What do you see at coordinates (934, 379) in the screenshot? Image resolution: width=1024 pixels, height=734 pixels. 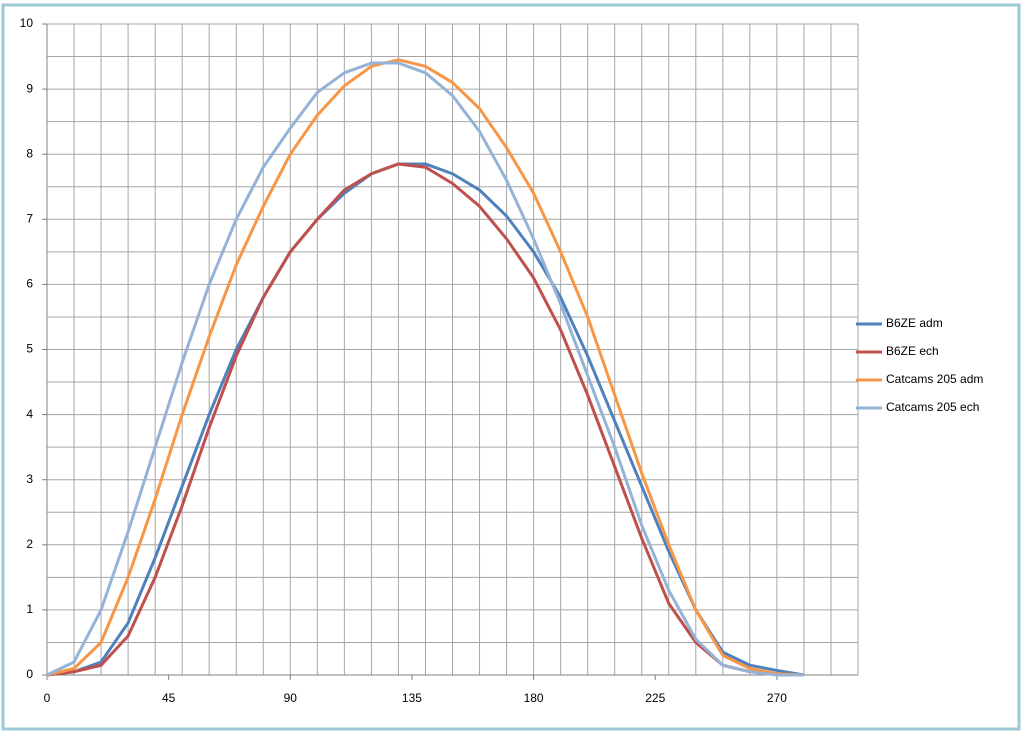 I see `legend-label: Catcams 205 adm` at bounding box center [934, 379].